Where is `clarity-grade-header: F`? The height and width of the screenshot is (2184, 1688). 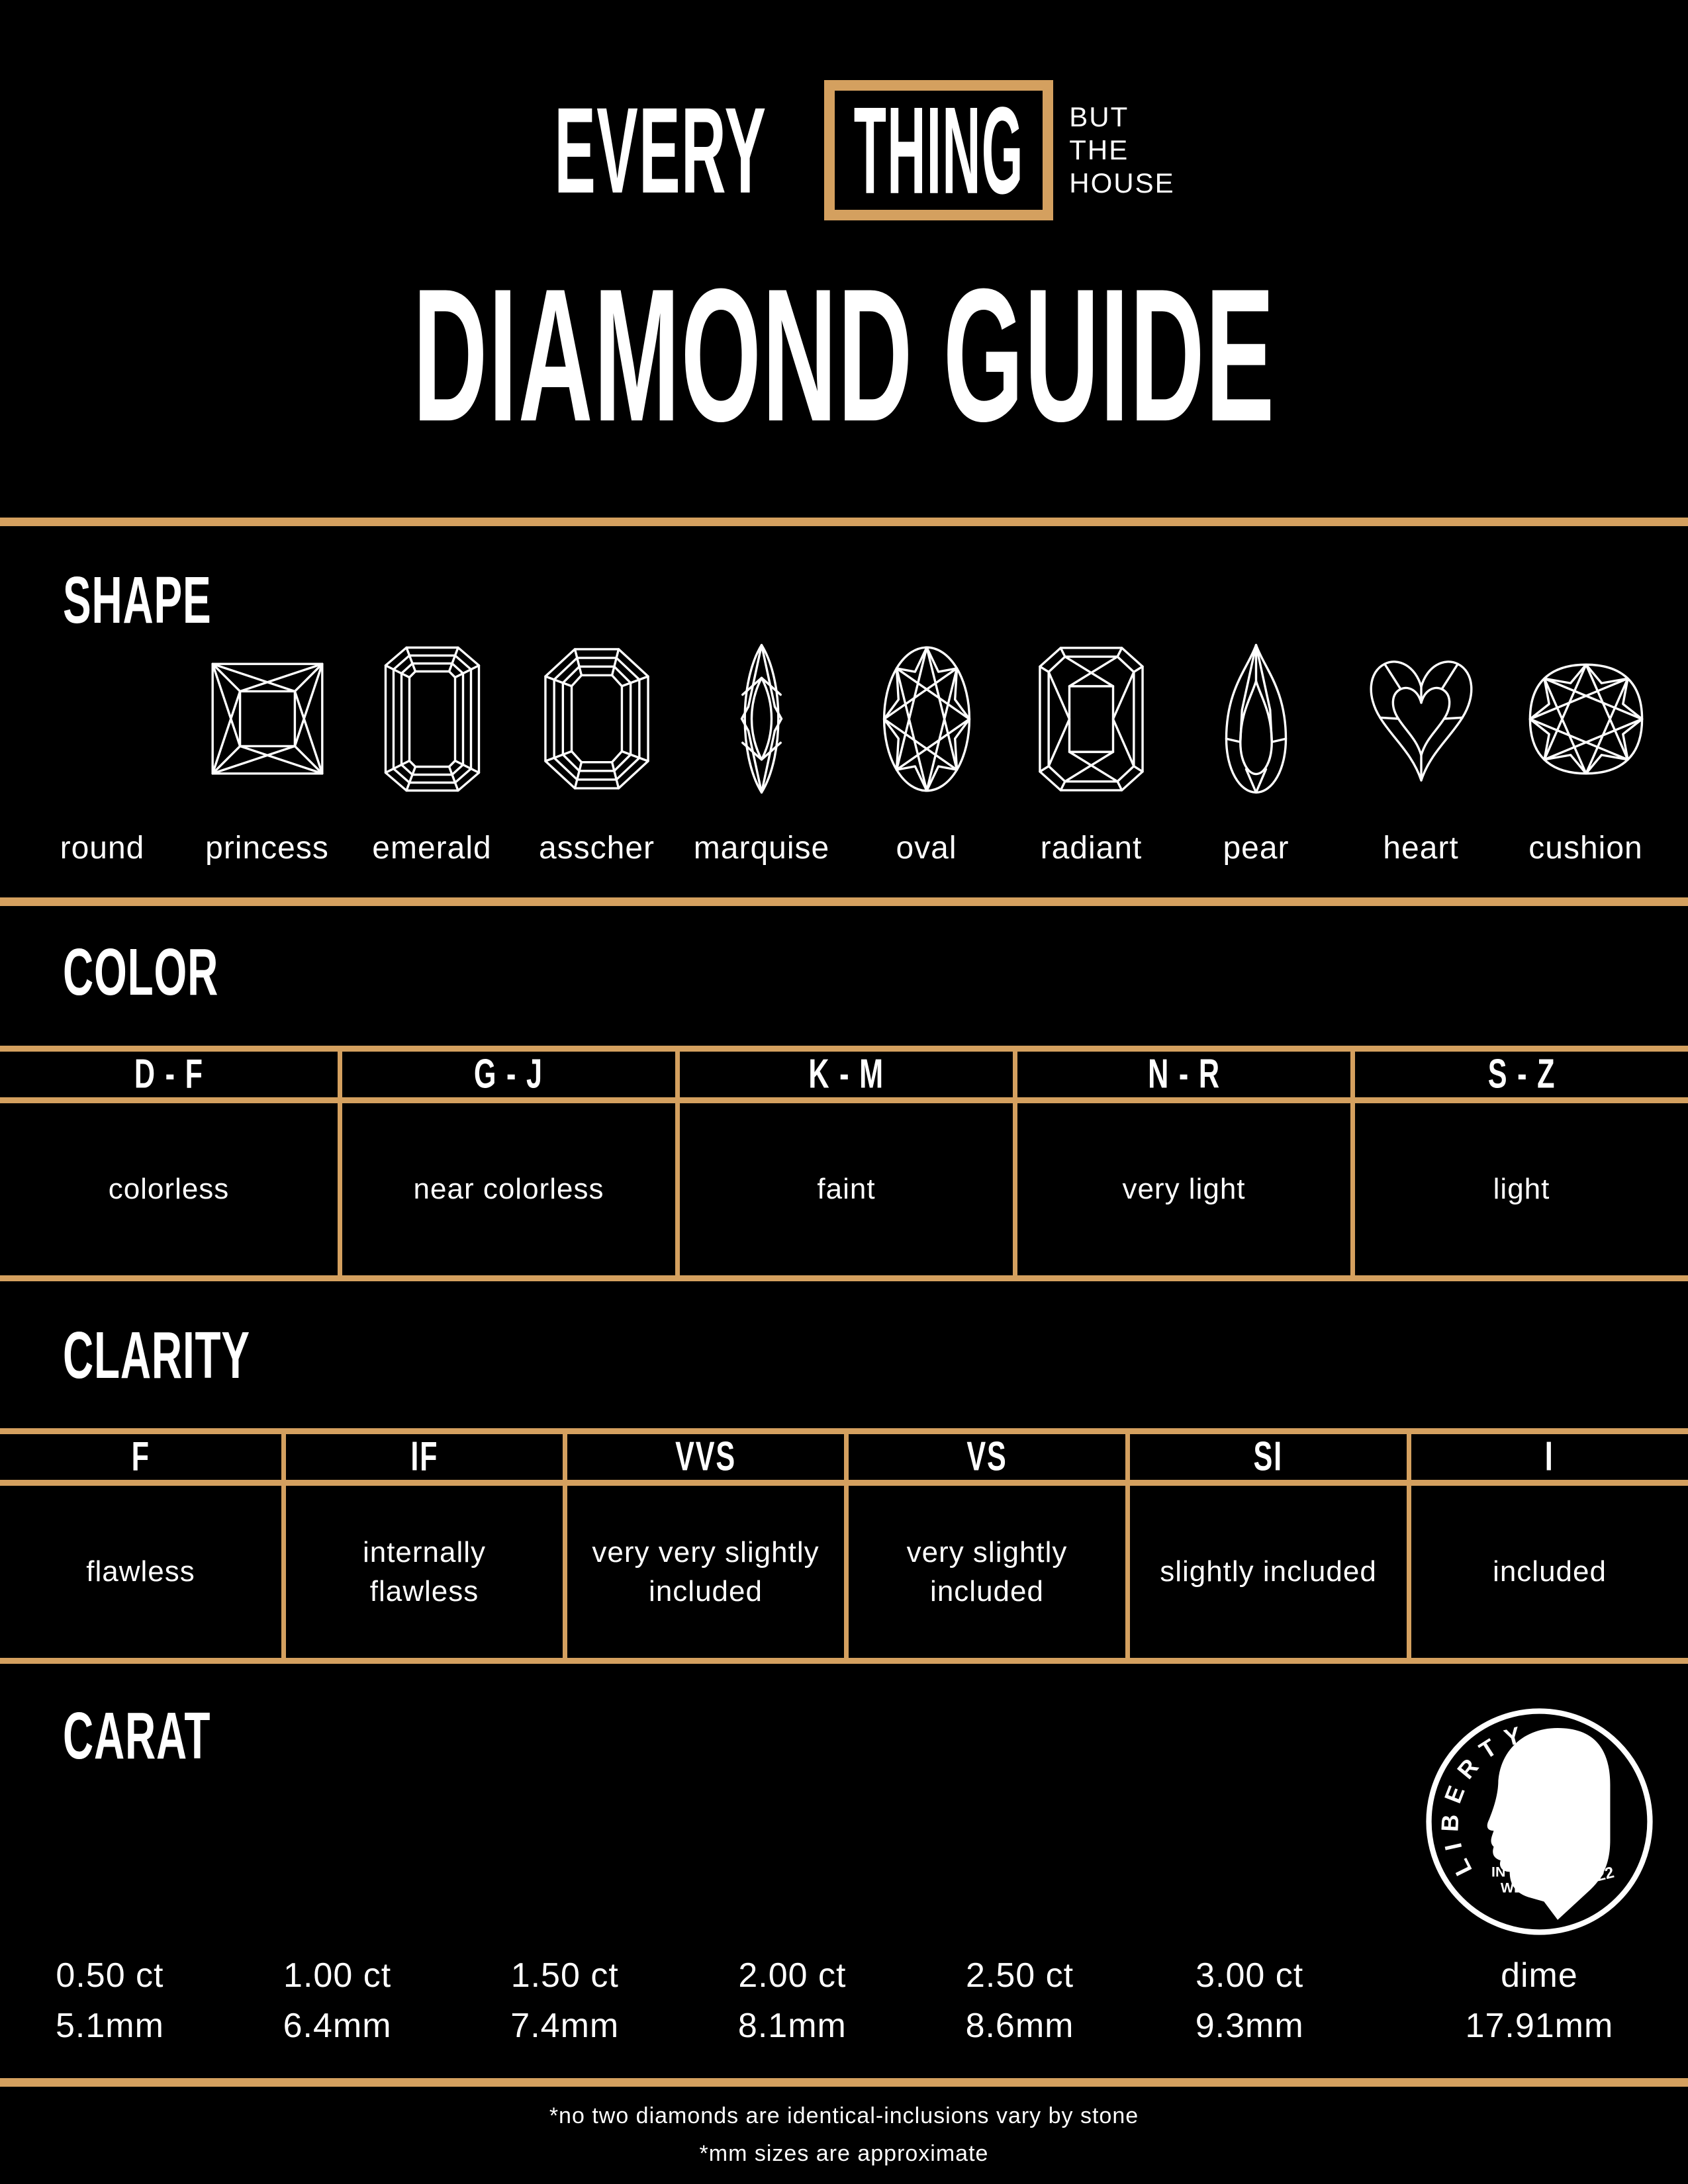
clarity-grade-header: F is located at coordinates (140, 1460).